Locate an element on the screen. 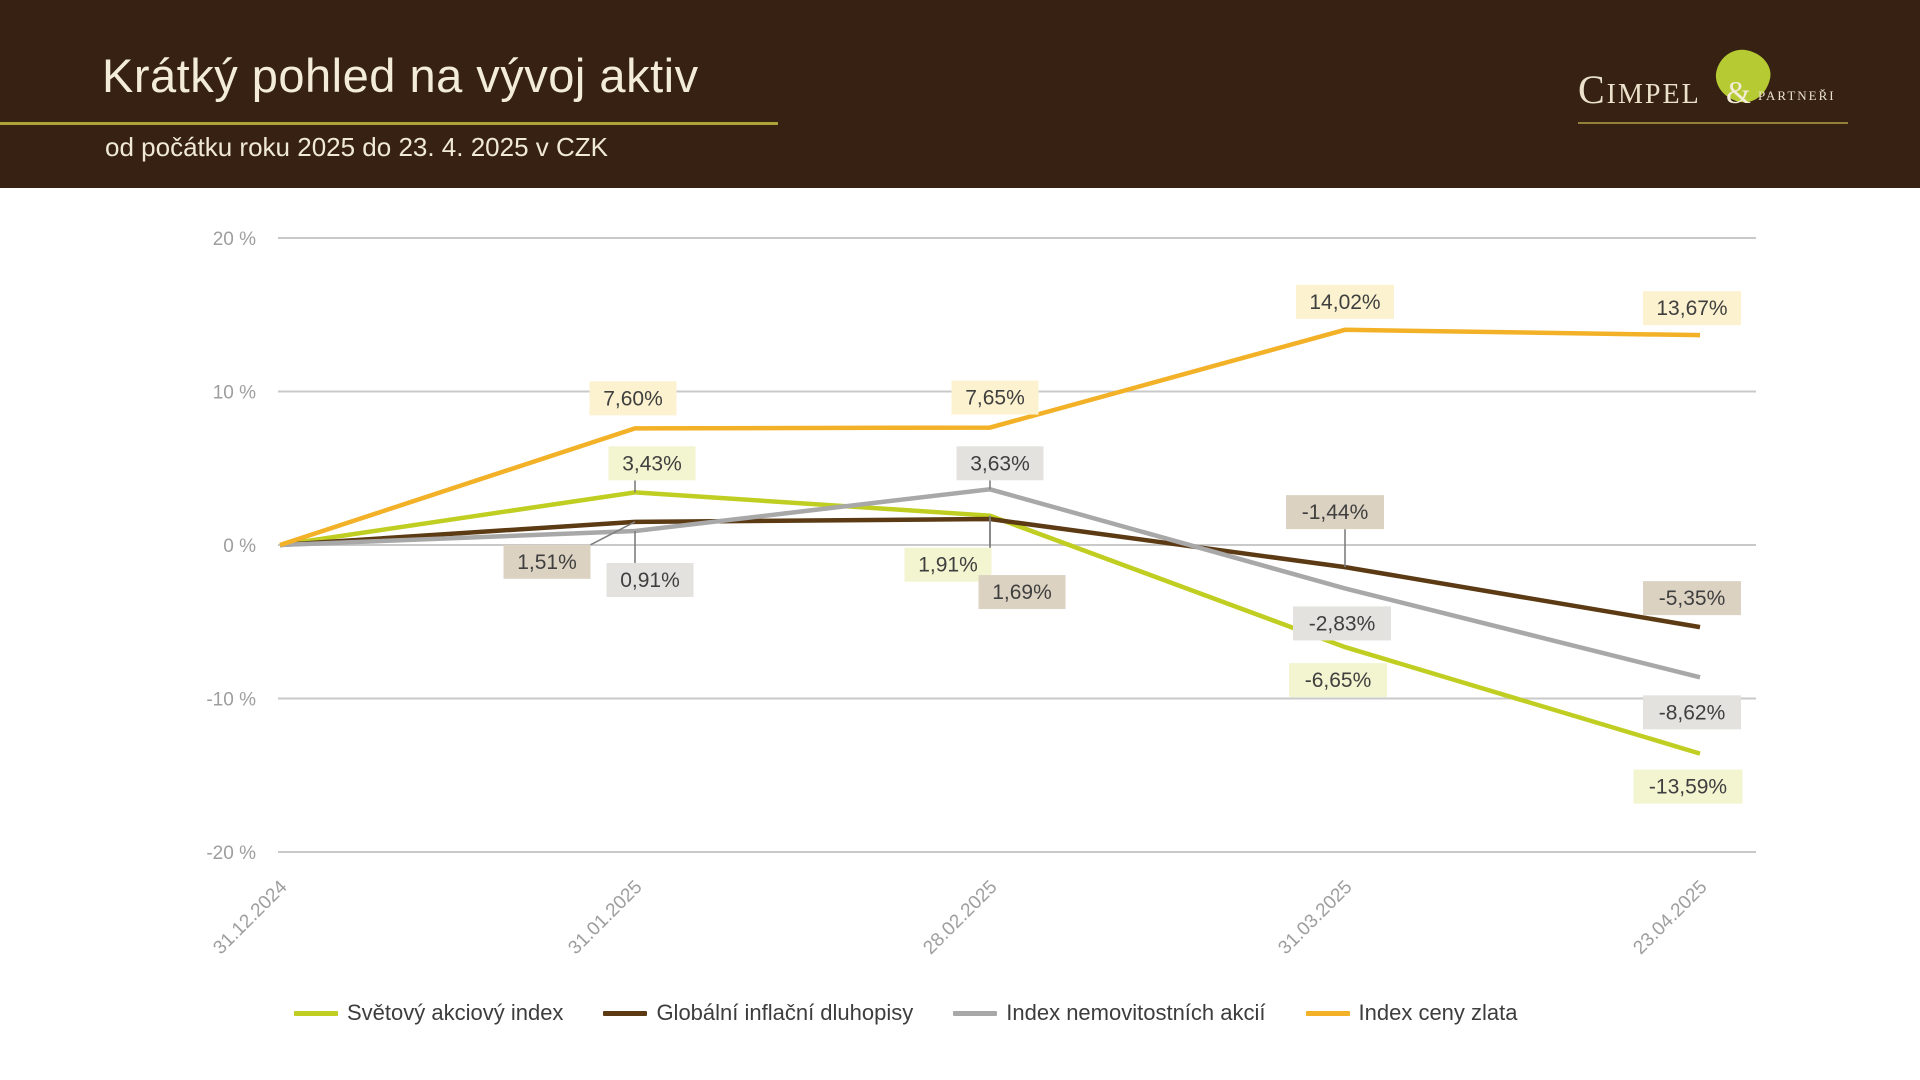  data-label: 1,91% is located at coordinates (948, 565).